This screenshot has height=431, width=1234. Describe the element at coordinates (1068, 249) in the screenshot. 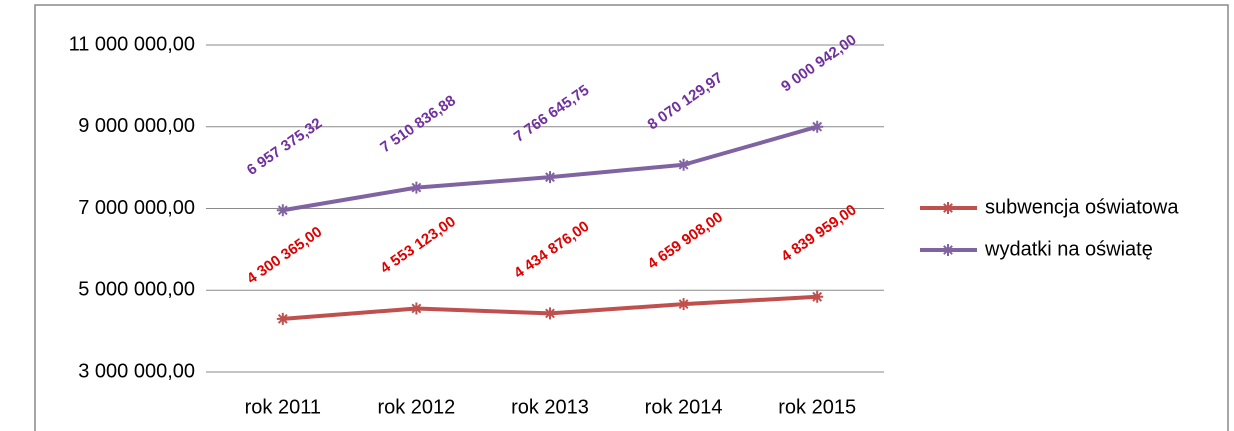

I see `legend-label: wydatki na oświatę` at that location.